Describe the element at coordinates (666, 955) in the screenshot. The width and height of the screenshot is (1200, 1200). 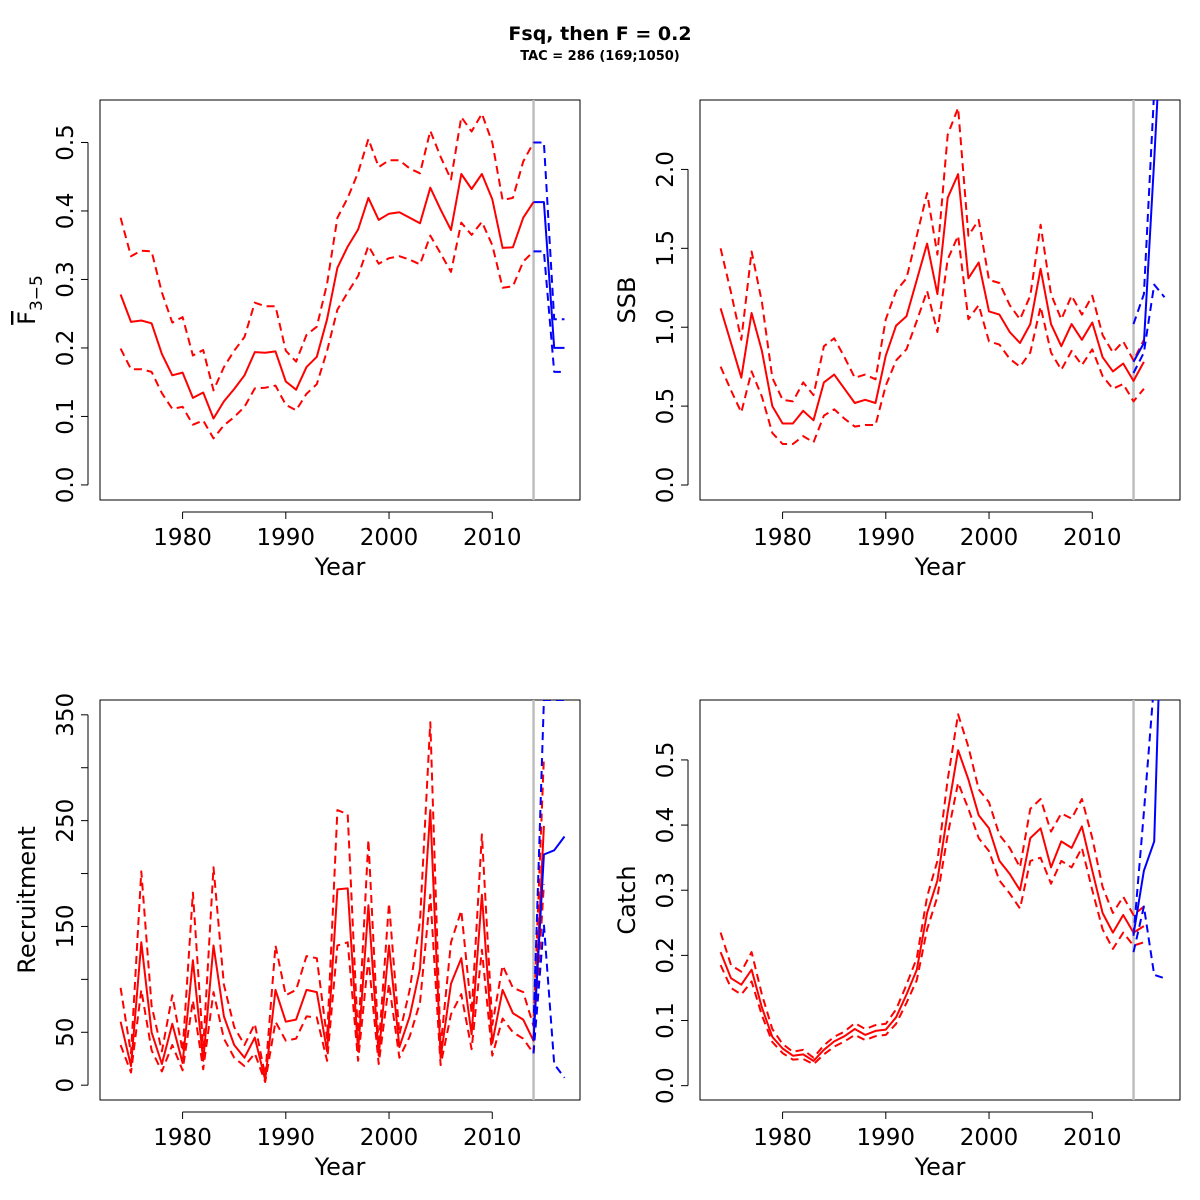
I see `catch-y-tick-label: 0.2` at that location.